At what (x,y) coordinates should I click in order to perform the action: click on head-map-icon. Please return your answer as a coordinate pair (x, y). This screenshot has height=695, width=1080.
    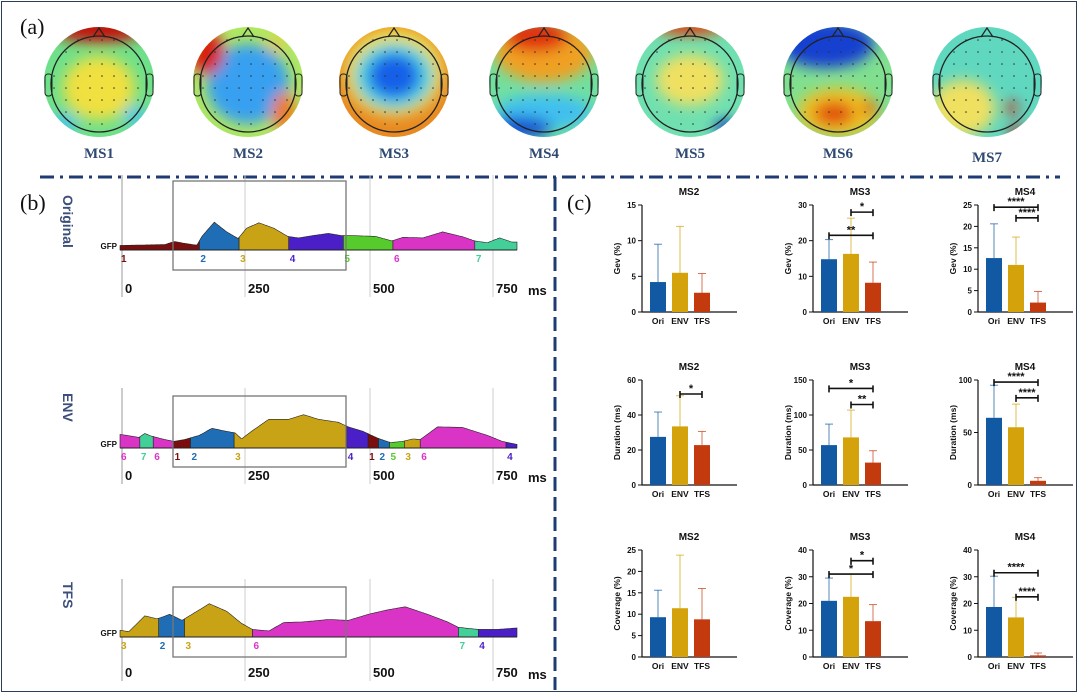
    Looking at the image, I should click on (838, 81).